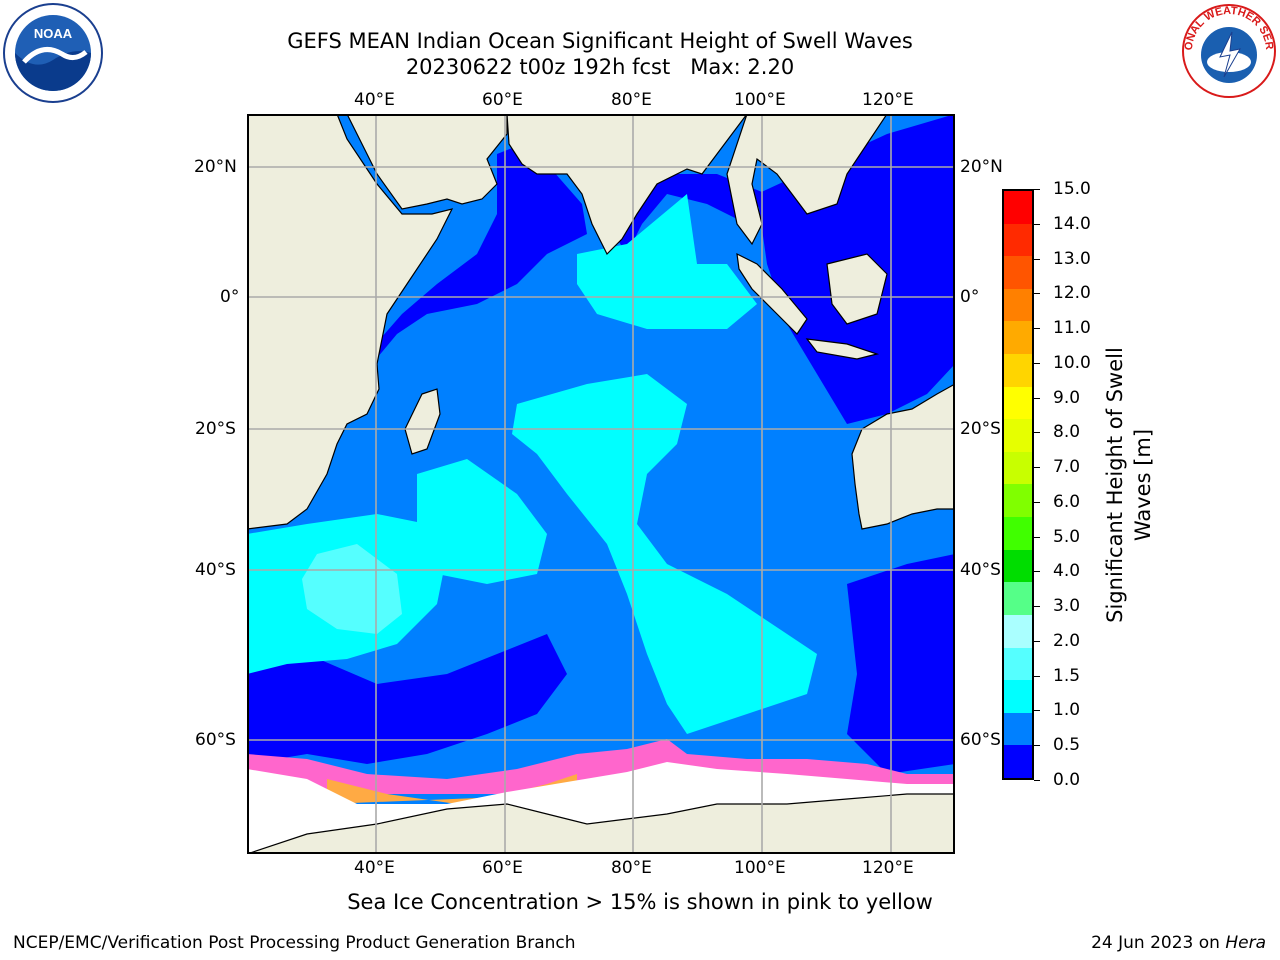 The height and width of the screenshot is (960, 1280). Describe the element at coordinates (857, 289) in the screenshot. I see `borneo-landmass` at that location.